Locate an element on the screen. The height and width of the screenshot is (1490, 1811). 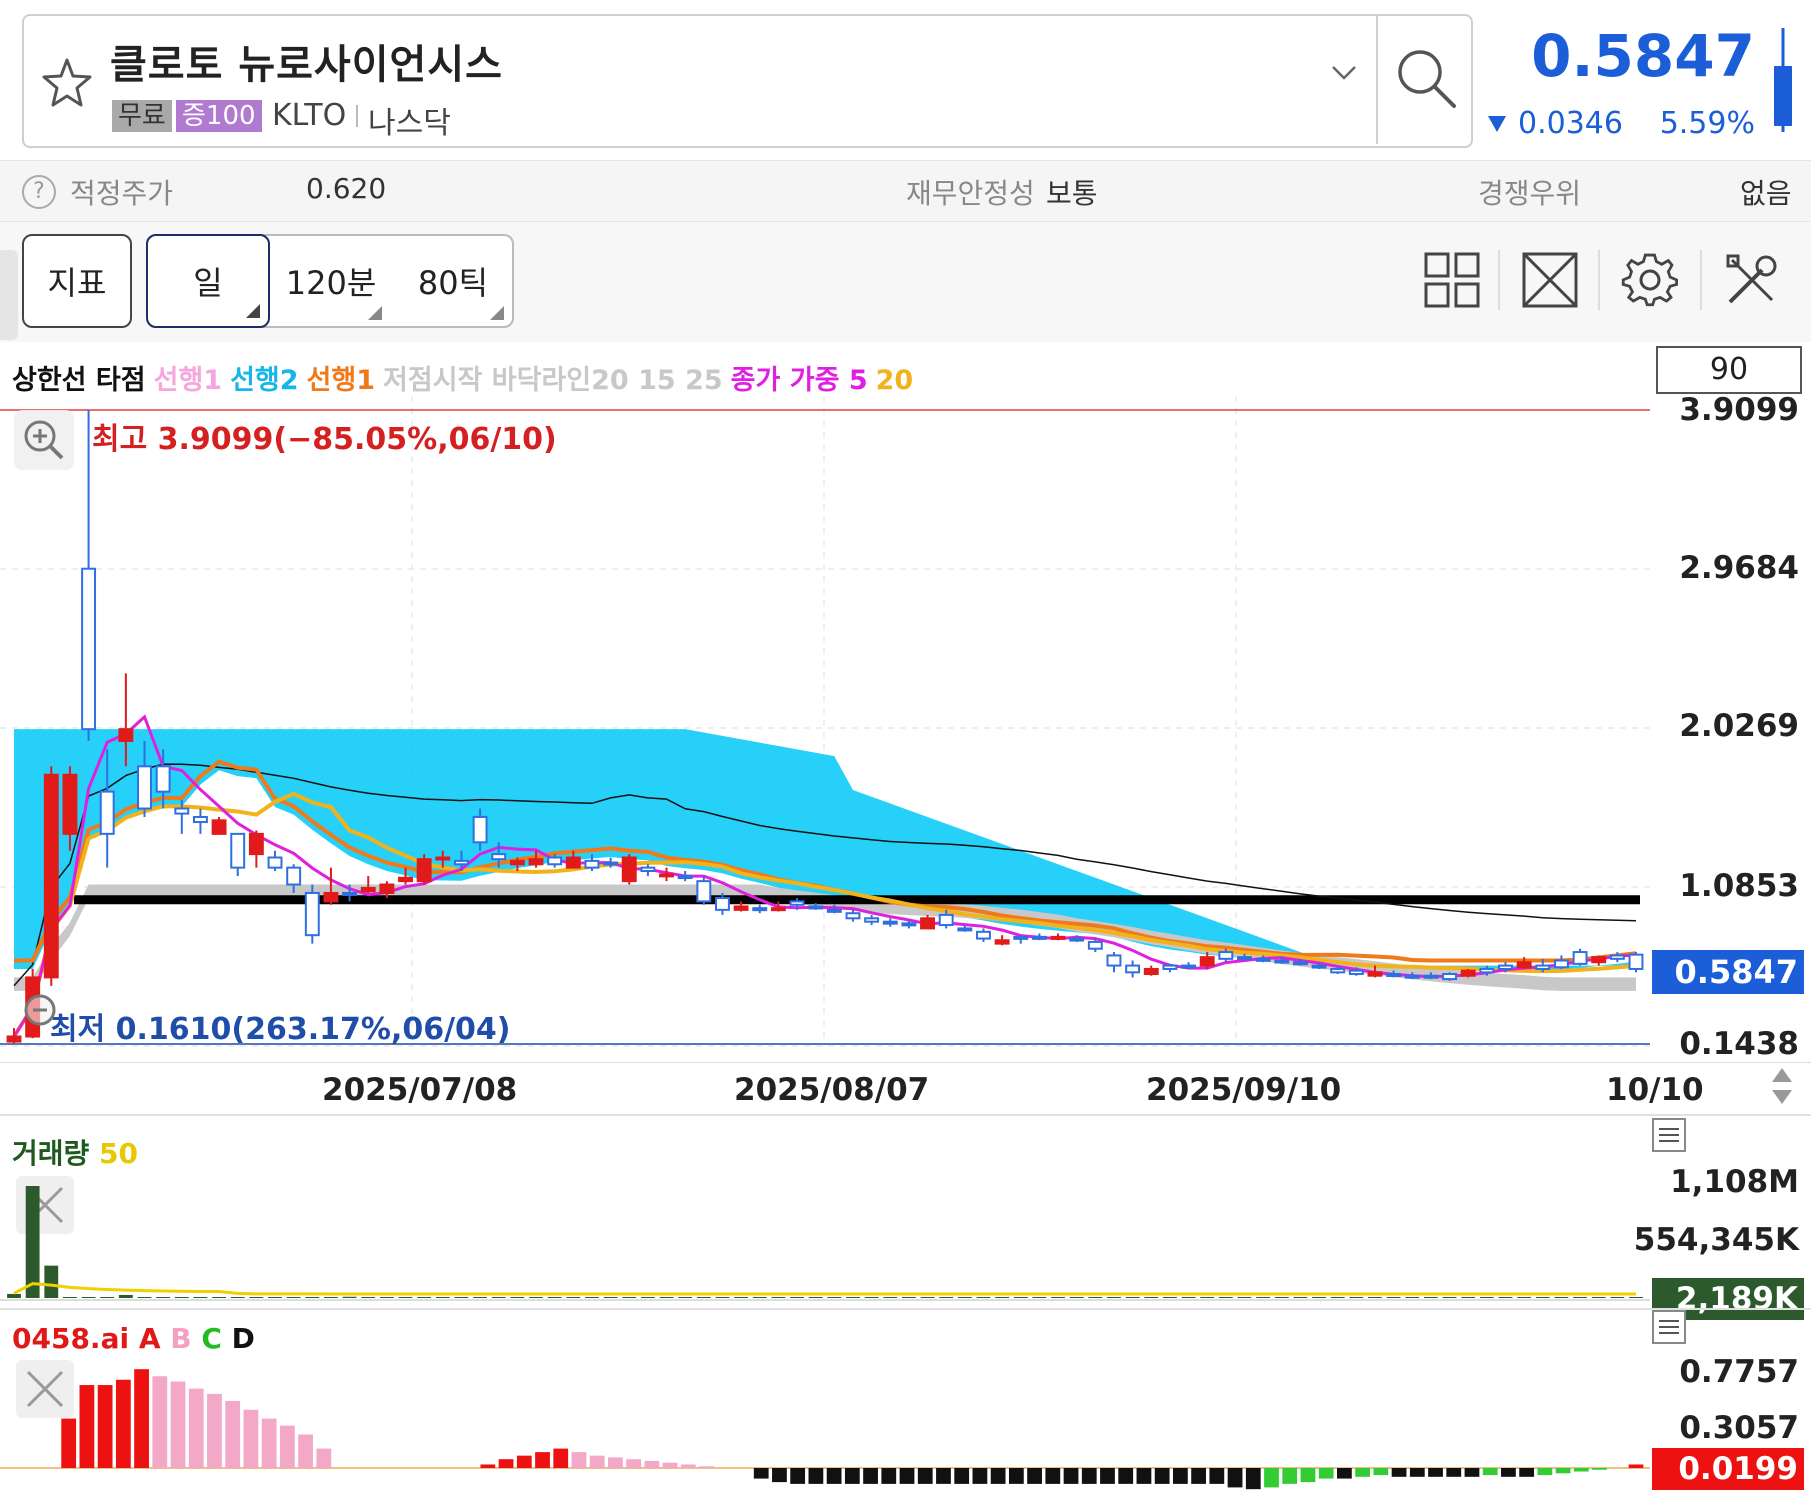
axis-scroll-icon is located at coordinates (1782, 1086).